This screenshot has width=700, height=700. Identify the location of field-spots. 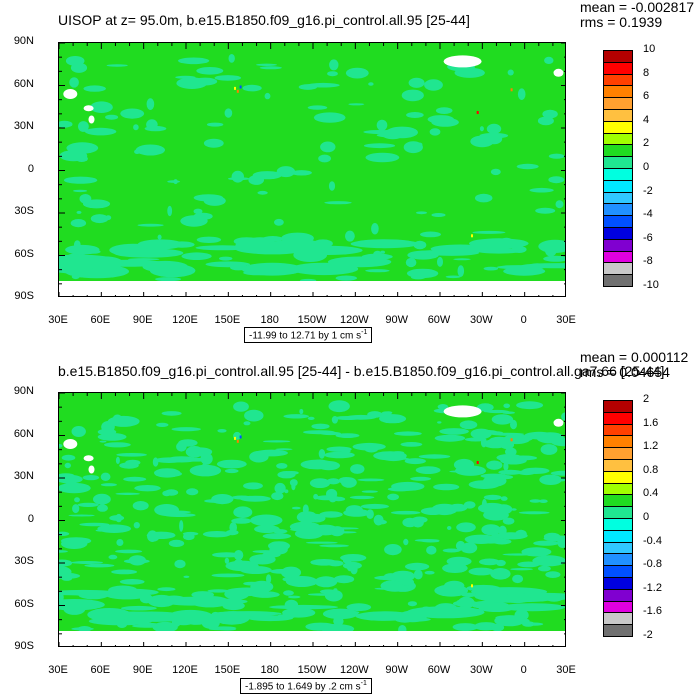
(373, 161).